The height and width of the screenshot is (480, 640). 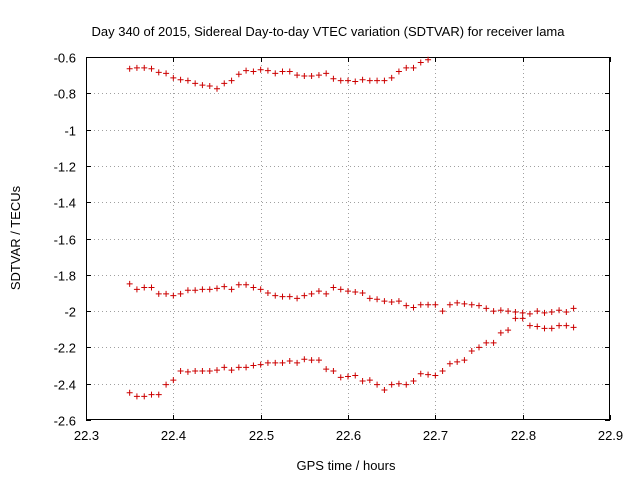 What do you see at coordinates (610, 435) in the screenshot?
I see `x-tick-label: 22.9` at bounding box center [610, 435].